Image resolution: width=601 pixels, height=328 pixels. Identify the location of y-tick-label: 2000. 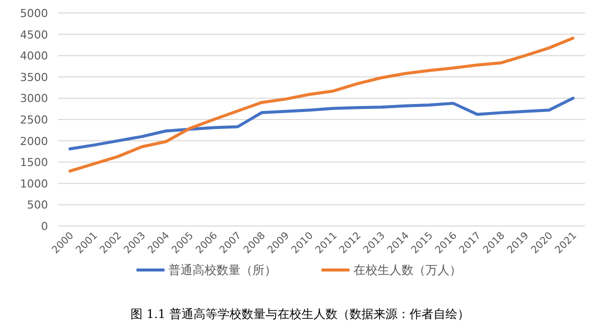
(34, 141).